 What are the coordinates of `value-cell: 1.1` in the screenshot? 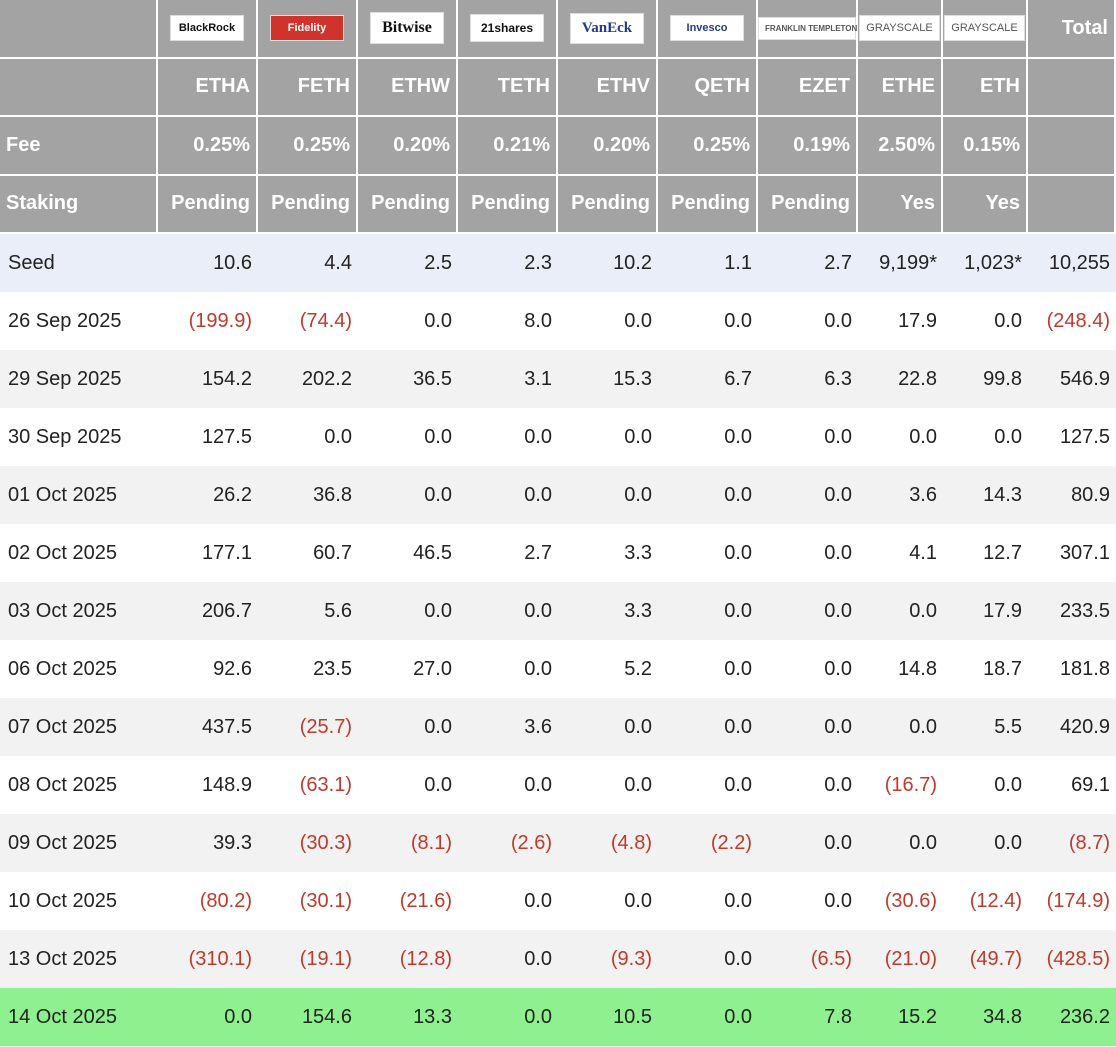 It's located at (738, 262).